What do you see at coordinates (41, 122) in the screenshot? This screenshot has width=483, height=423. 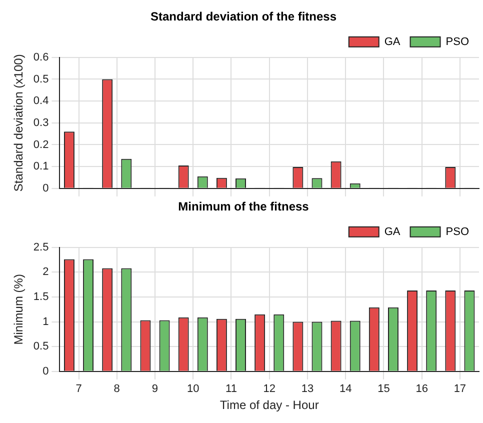 I see `y-tick-label: 0.3` at bounding box center [41, 122].